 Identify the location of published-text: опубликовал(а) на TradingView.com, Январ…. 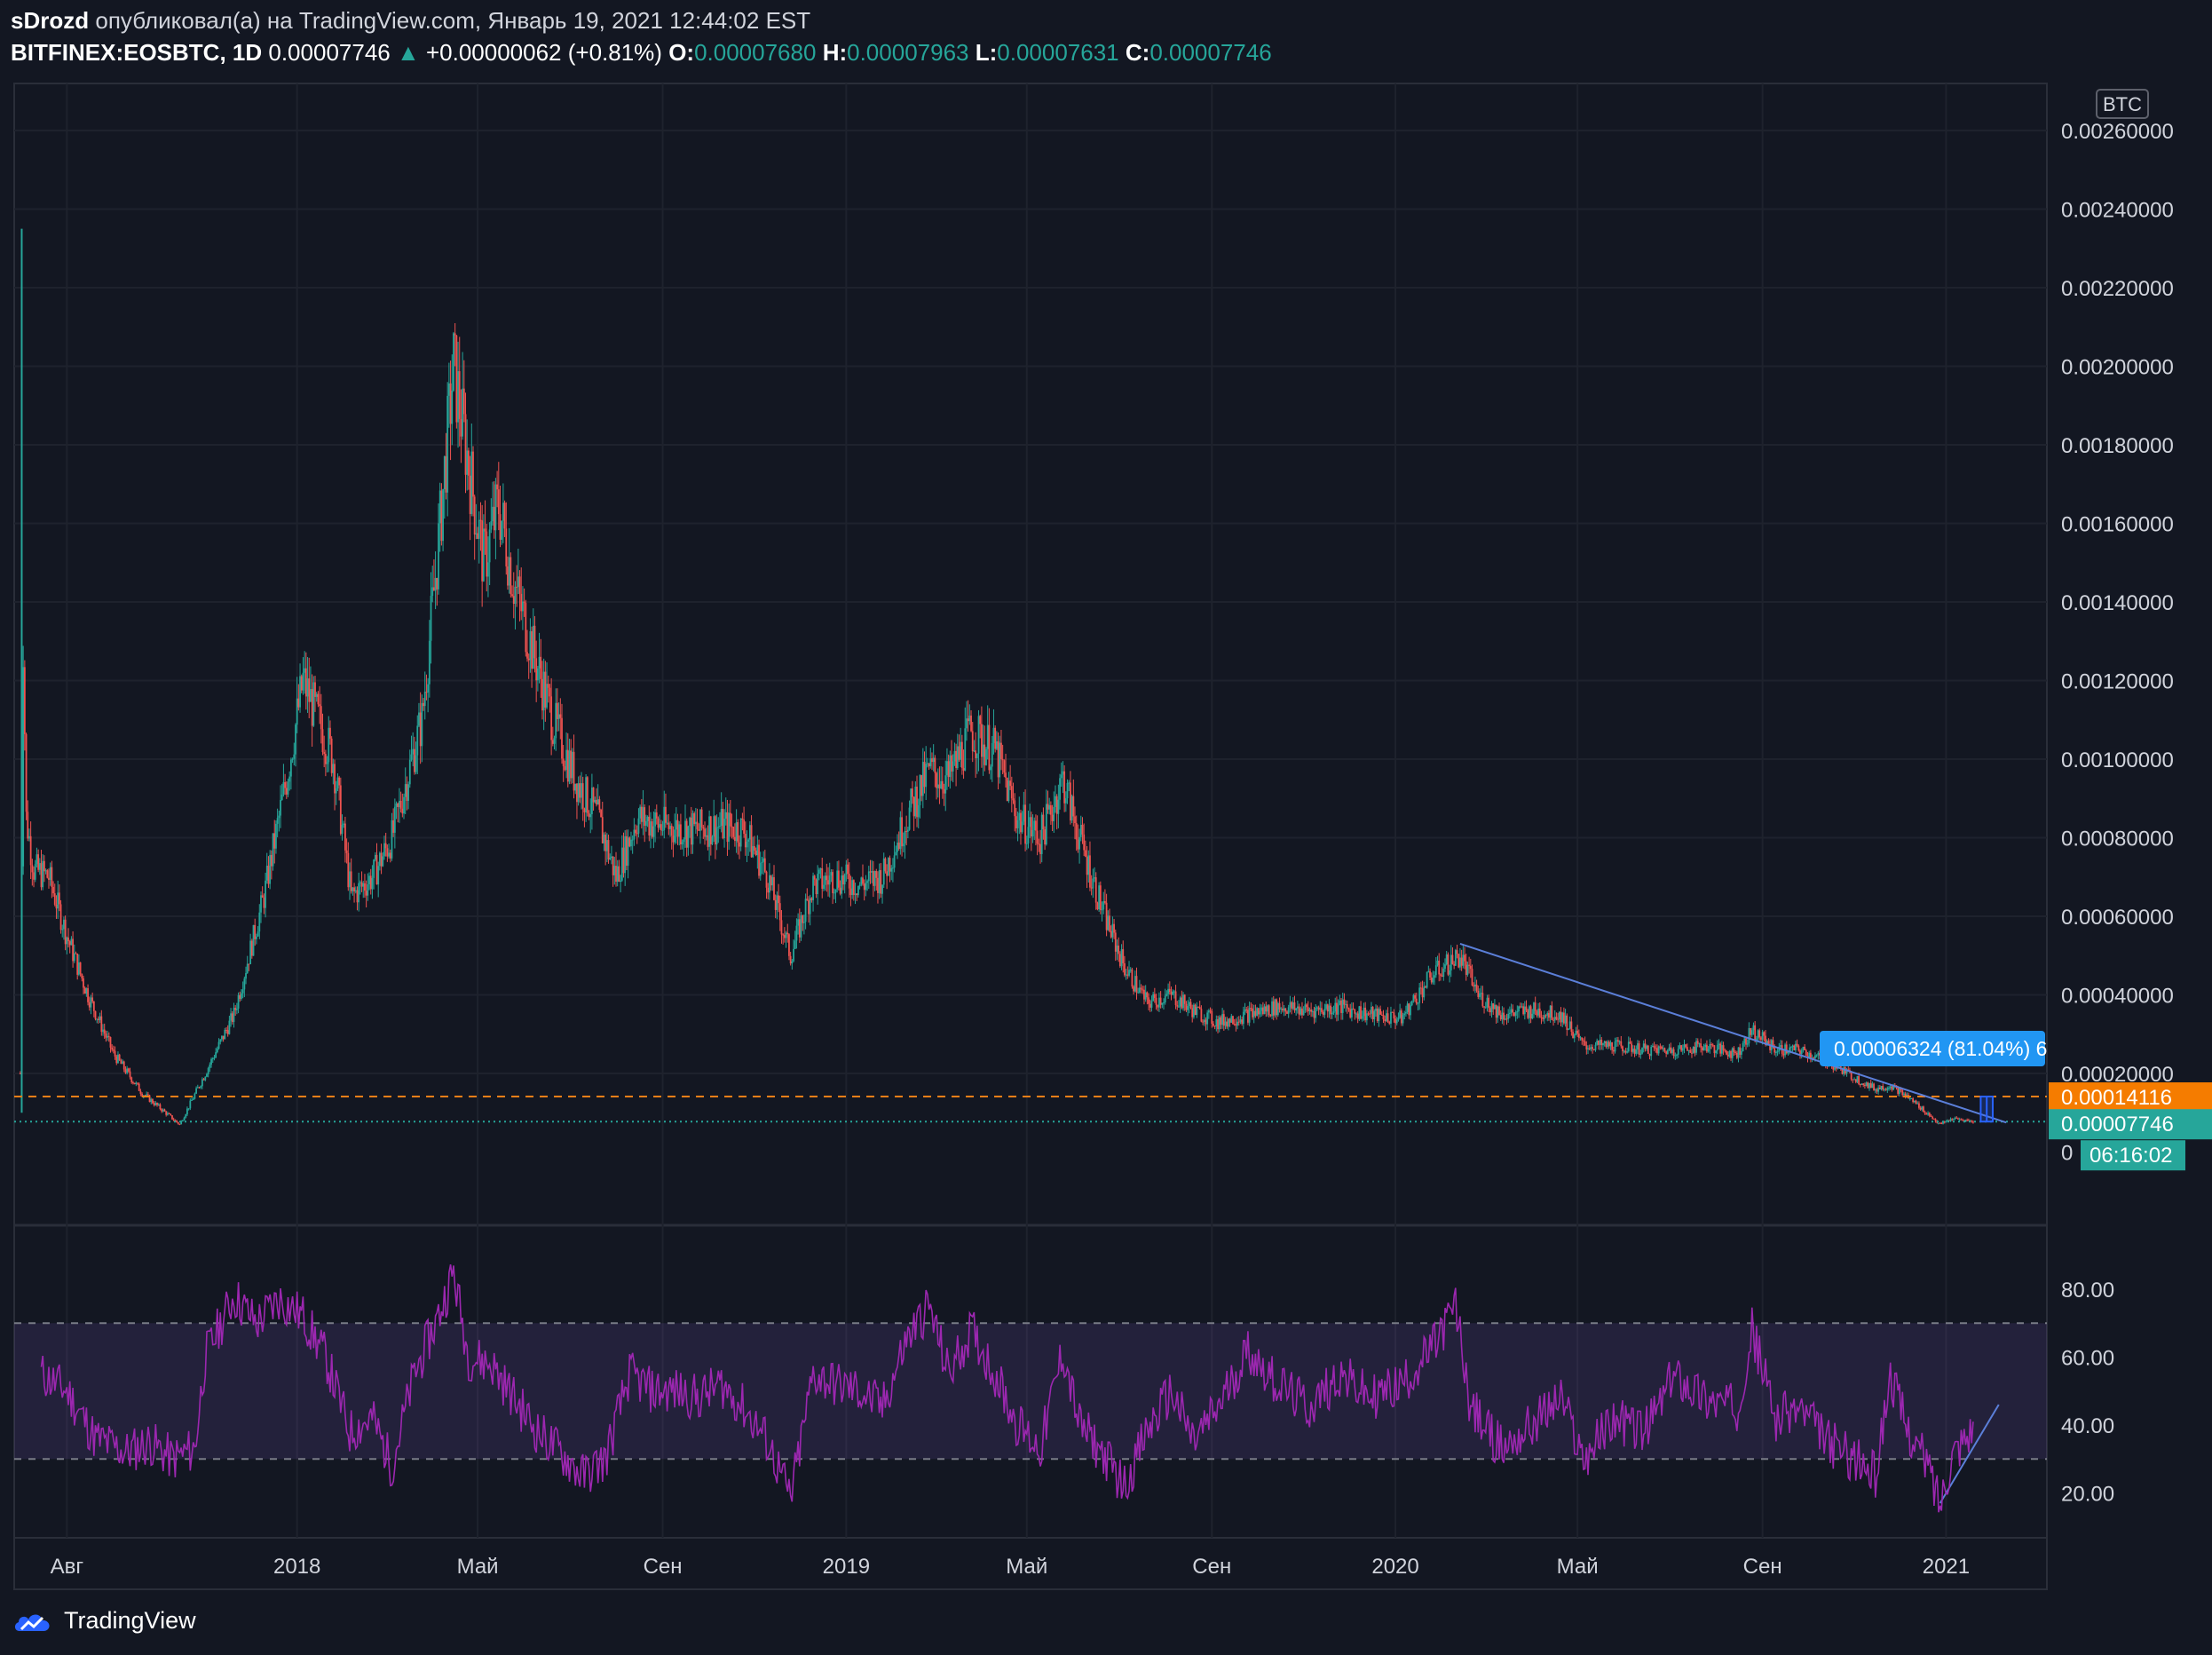
(453, 20).